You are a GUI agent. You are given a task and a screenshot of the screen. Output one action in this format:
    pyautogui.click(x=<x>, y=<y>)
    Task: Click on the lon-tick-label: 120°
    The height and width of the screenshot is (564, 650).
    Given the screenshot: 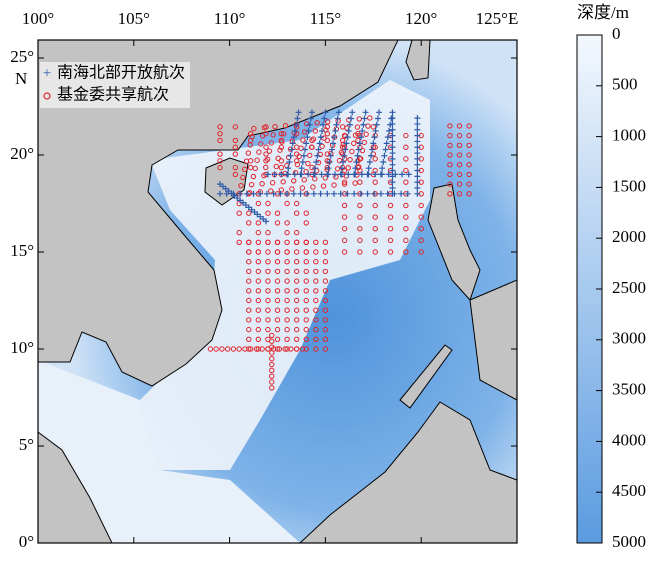 What is the action you would take?
    pyautogui.click(x=421, y=18)
    